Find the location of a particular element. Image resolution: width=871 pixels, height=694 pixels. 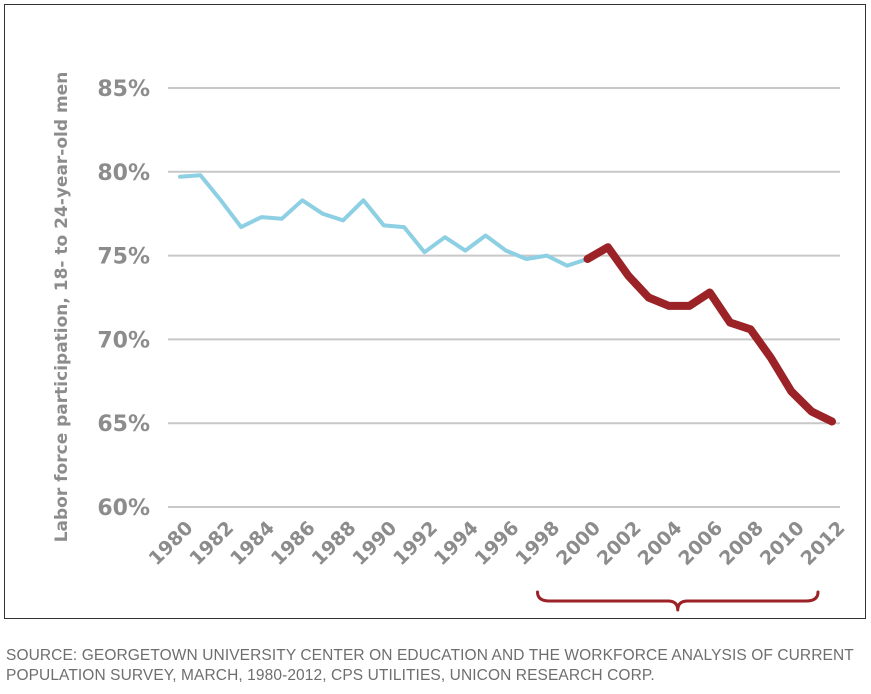

x-tick-label: 1988 is located at coordinates (334, 543).